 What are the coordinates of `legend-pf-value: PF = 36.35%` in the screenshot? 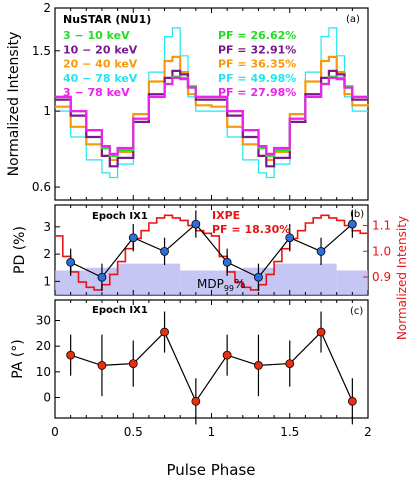 It's located at (257, 64).